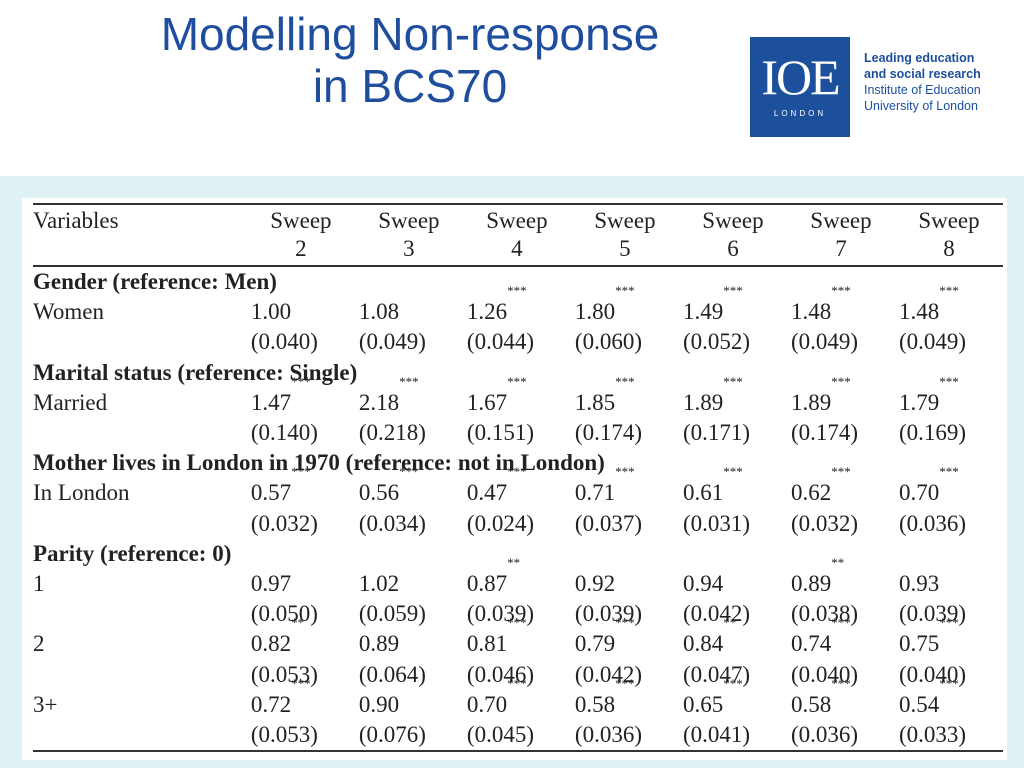 This screenshot has width=1024, height=768. What do you see at coordinates (68, 312) in the screenshot?
I see `row-label: Women` at bounding box center [68, 312].